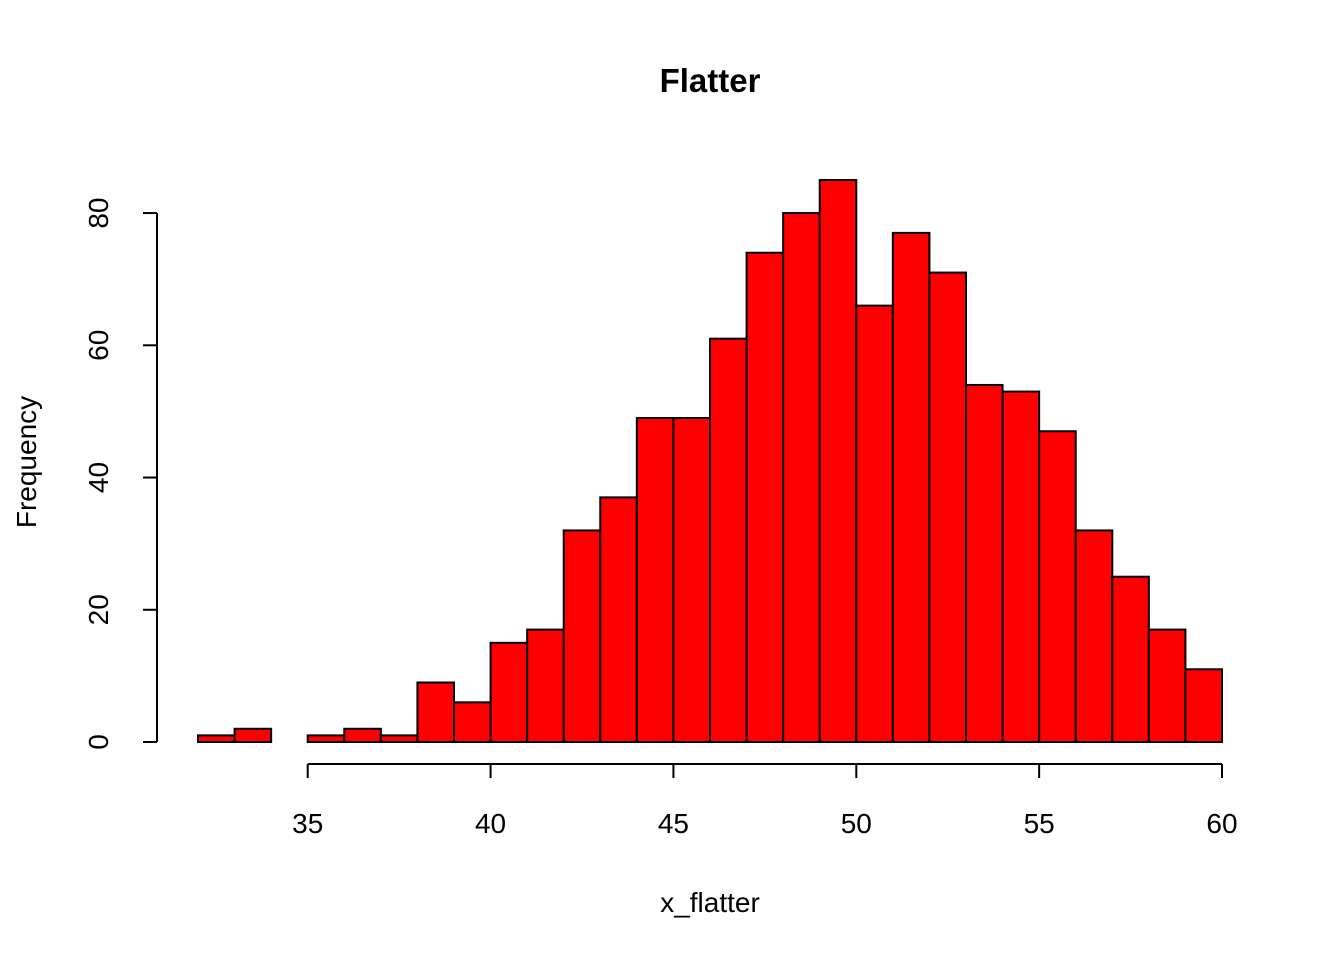 Image resolution: width=1344 pixels, height=960 pixels. Describe the element at coordinates (673, 823) in the screenshot. I see `x-tick-label: 45` at that location.